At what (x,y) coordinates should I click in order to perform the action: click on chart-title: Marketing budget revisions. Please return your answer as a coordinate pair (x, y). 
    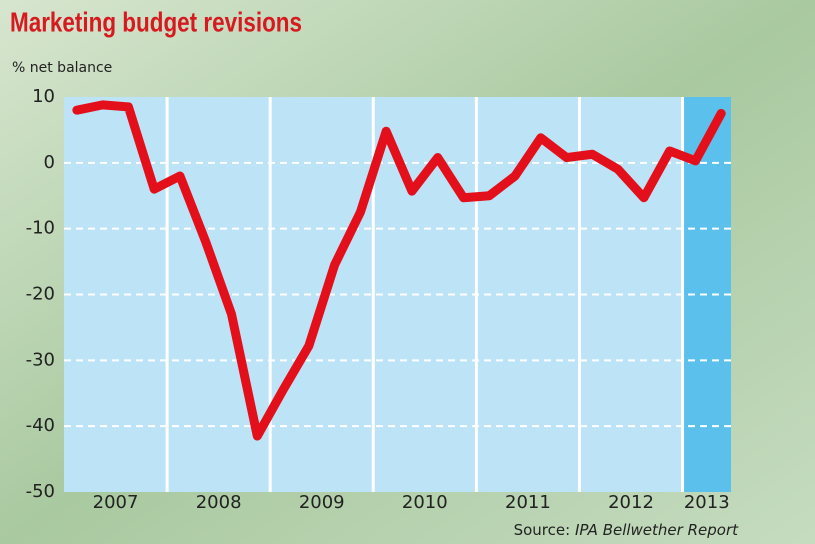
    Looking at the image, I should click on (156, 21).